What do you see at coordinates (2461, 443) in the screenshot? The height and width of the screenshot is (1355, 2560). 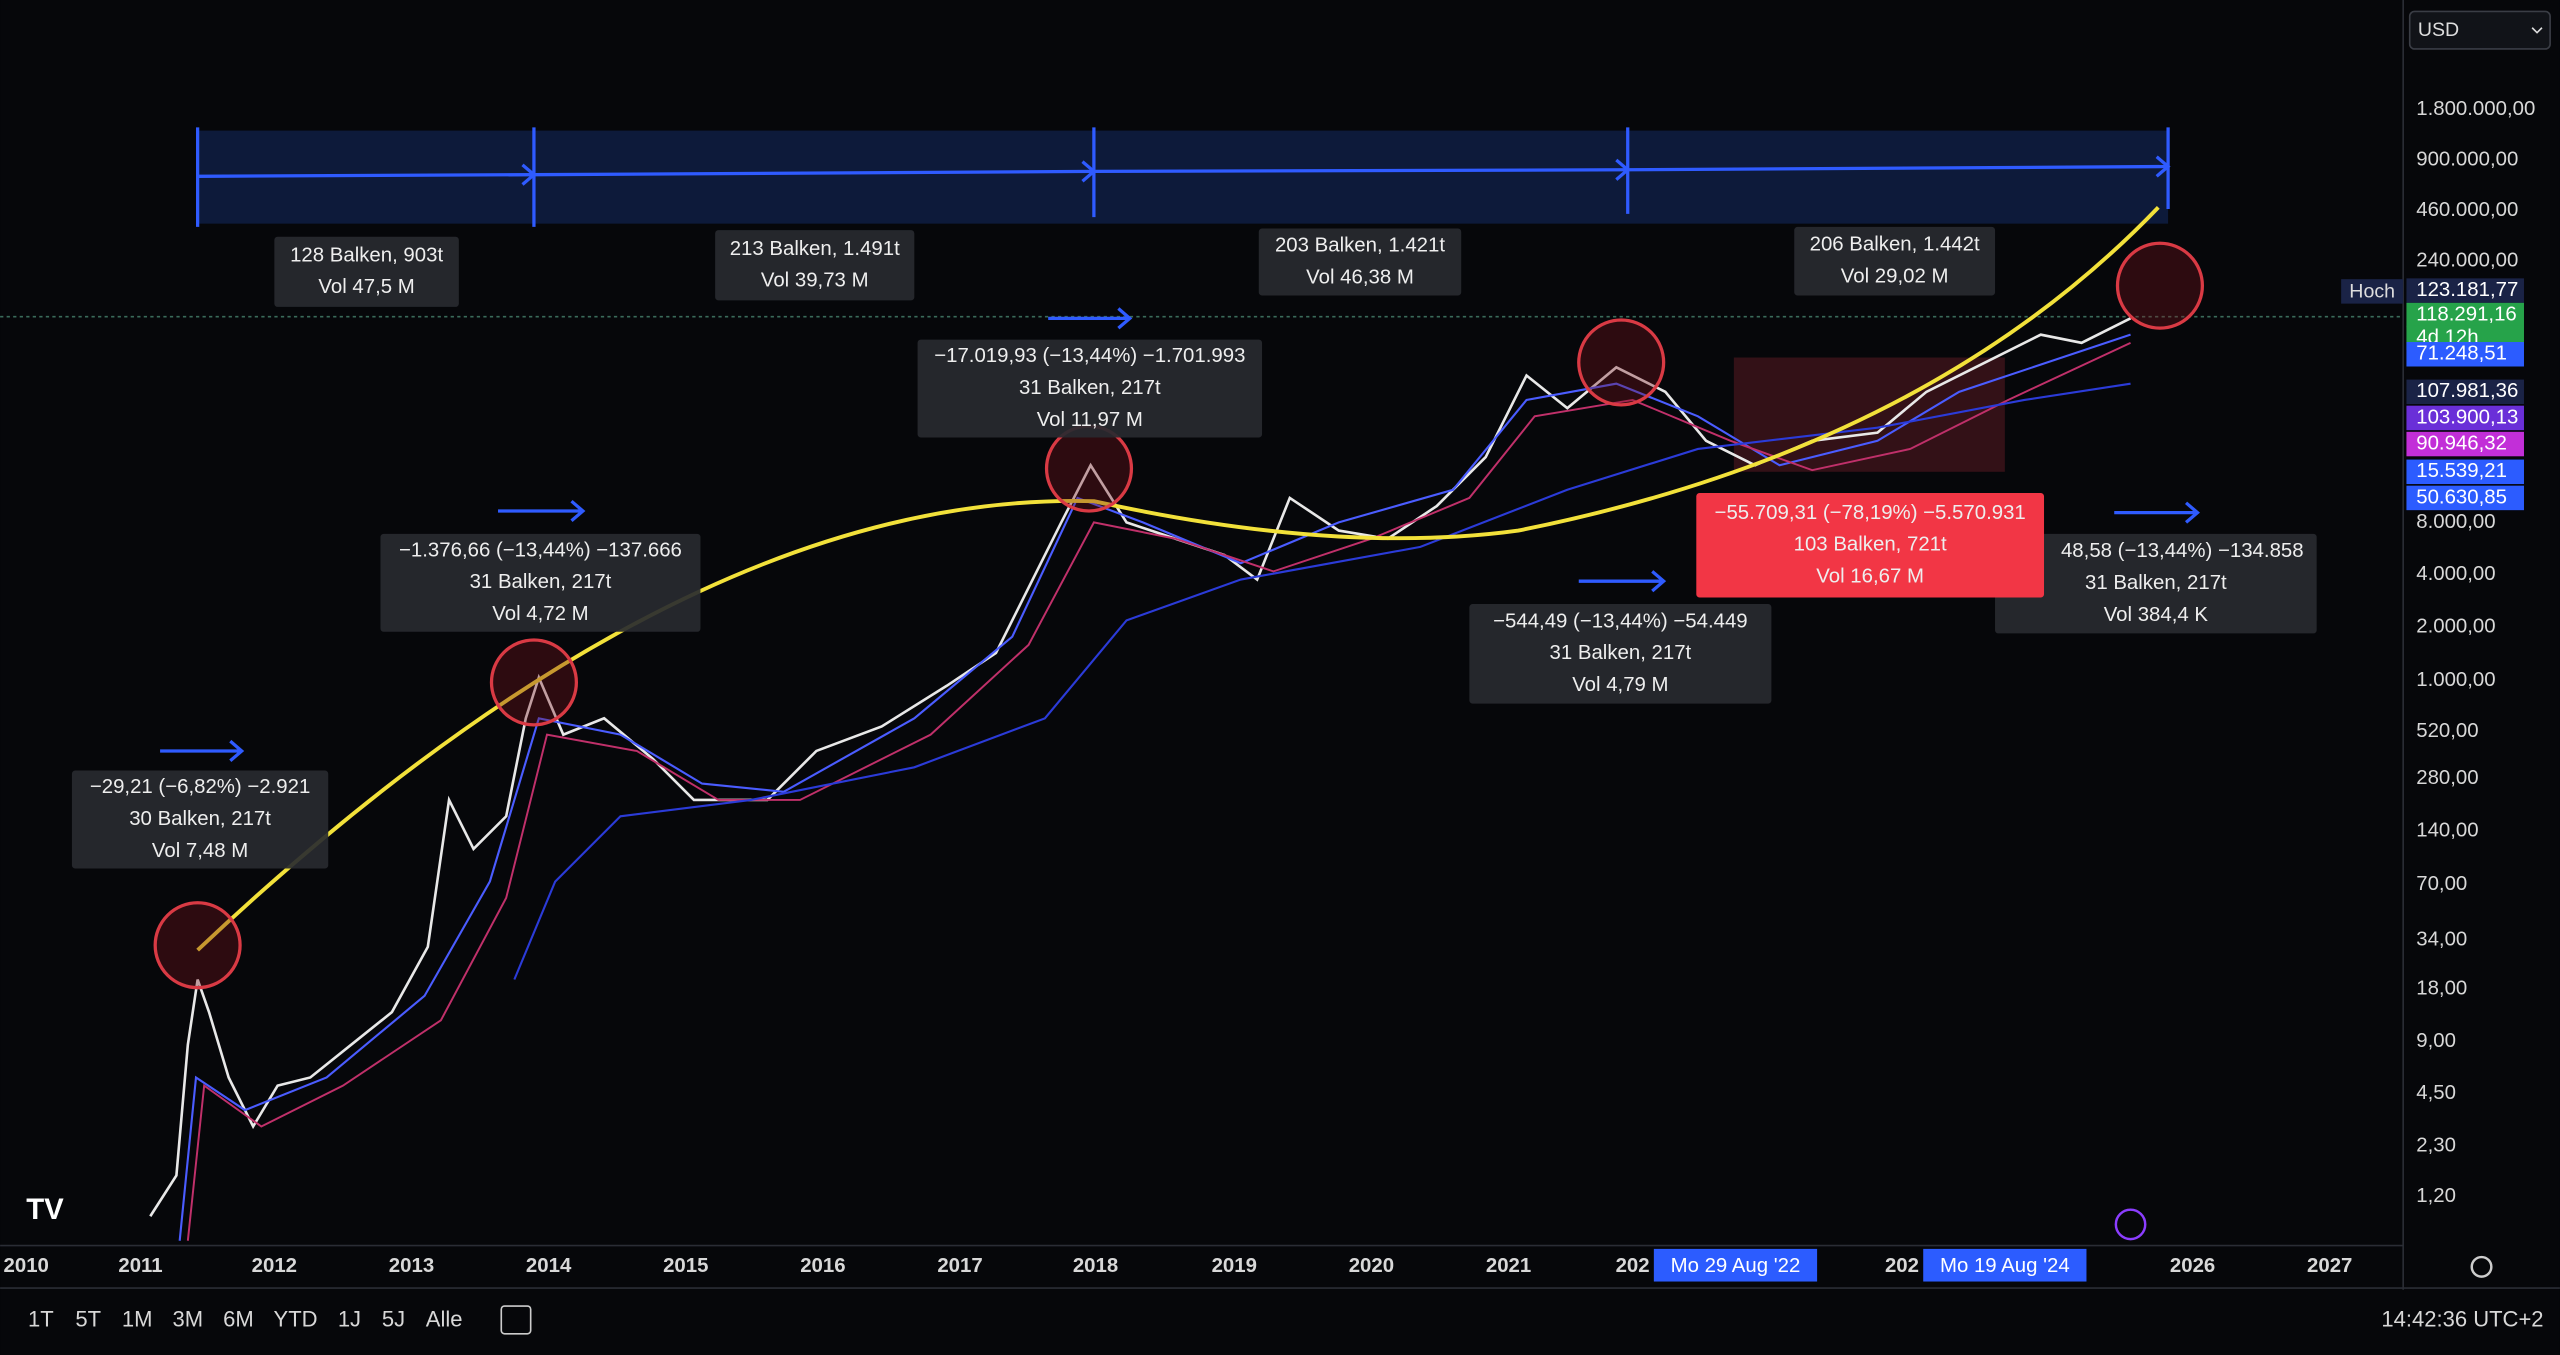 I see `price-badge-text: 90.946,32` at bounding box center [2461, 443].